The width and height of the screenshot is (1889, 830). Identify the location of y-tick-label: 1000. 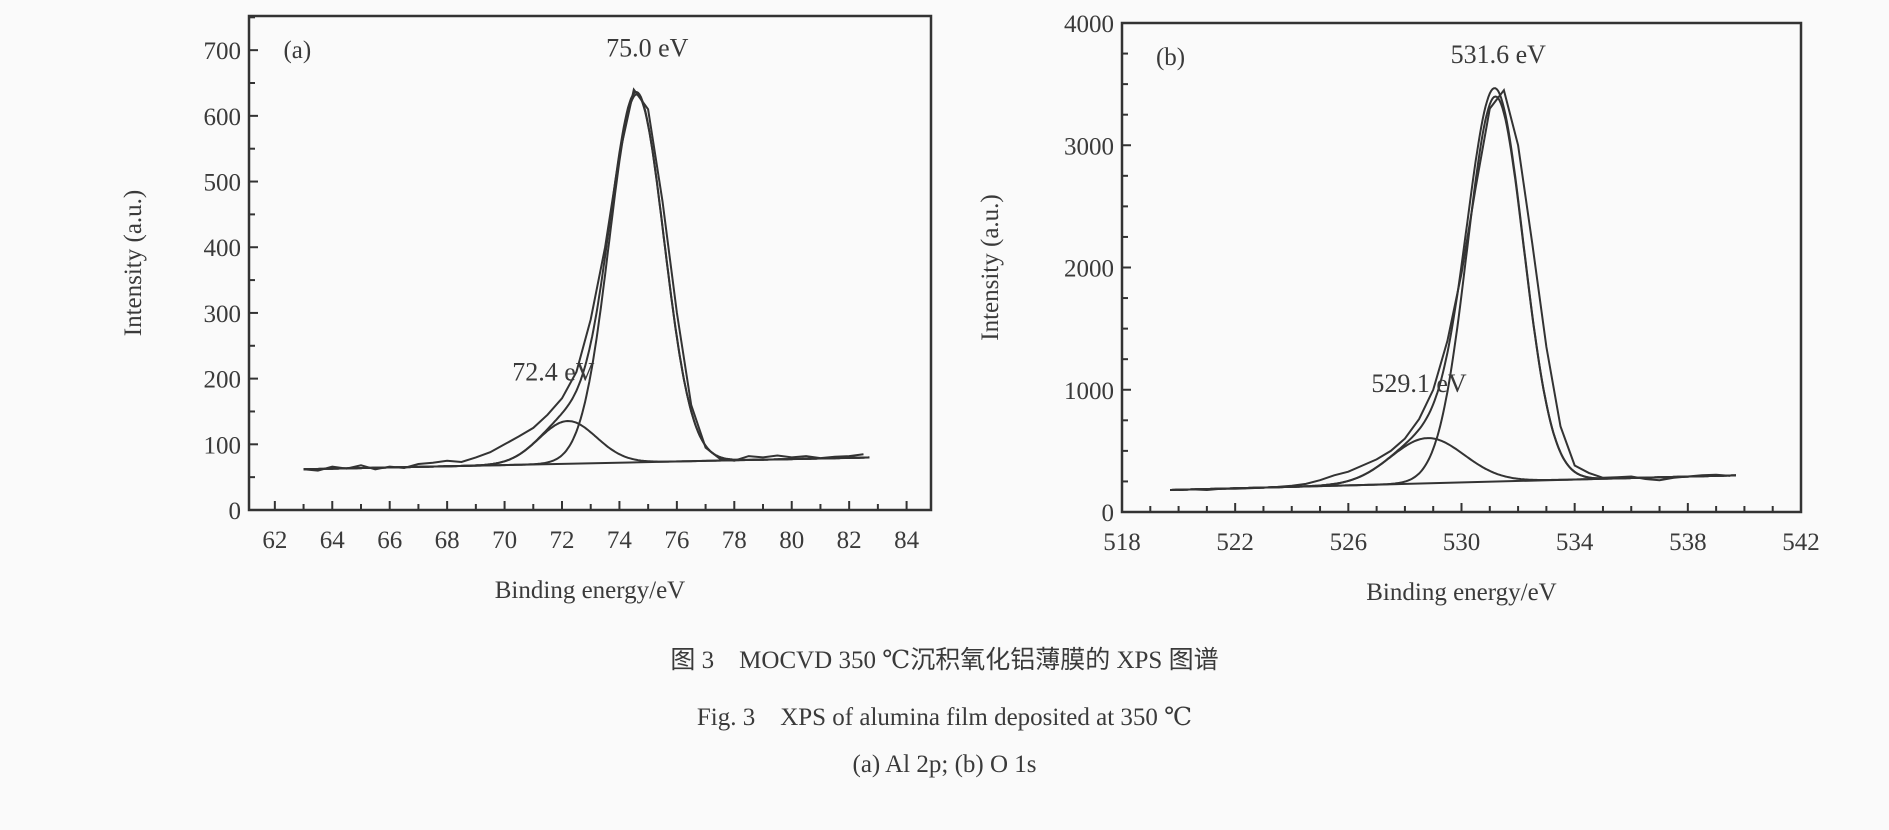
(1089, 391).